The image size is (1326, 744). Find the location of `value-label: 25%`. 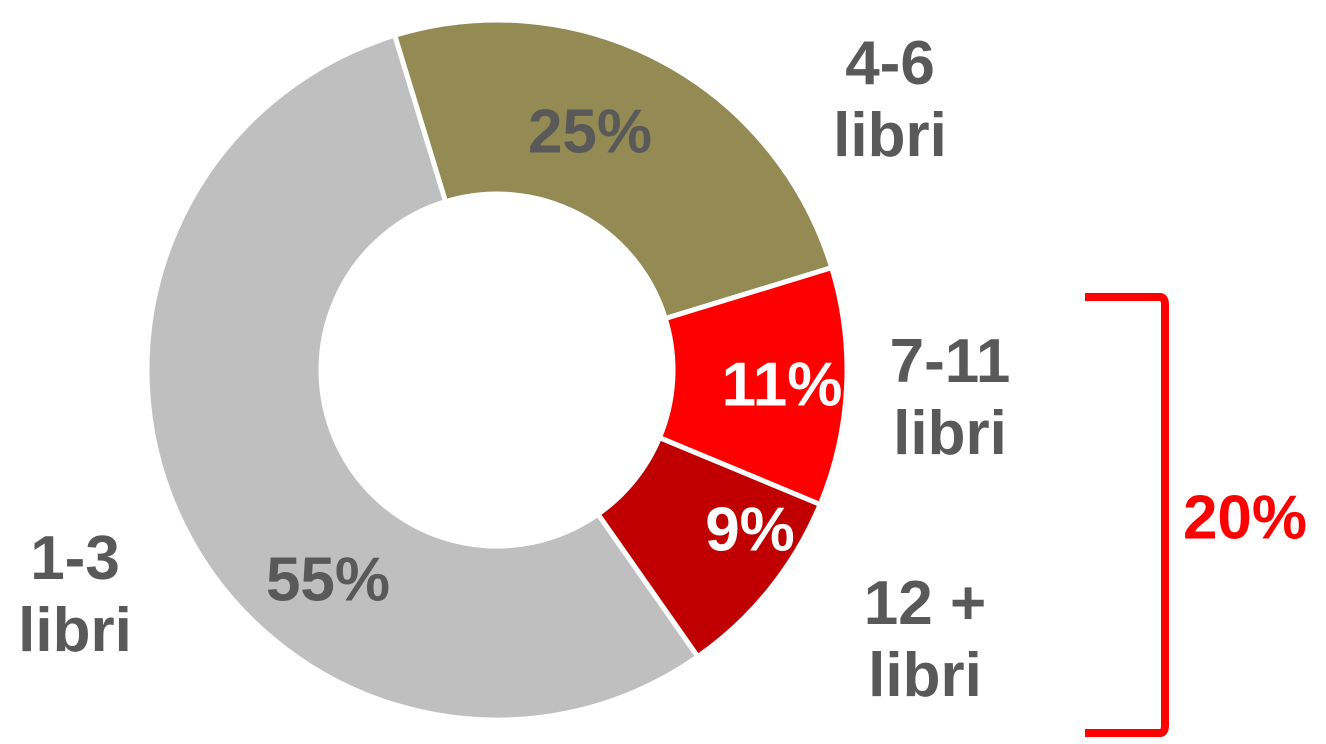

value-label: 25% is located at coordinates (590, 132).